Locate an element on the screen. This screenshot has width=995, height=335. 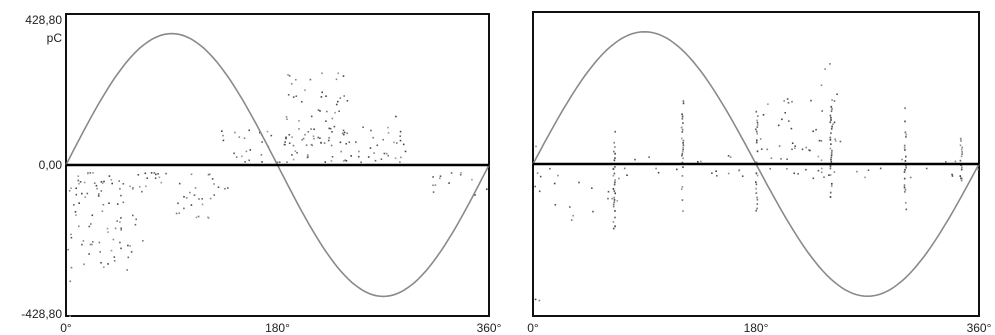
x-tick-360: 360° is located at coordinates (489, 328).